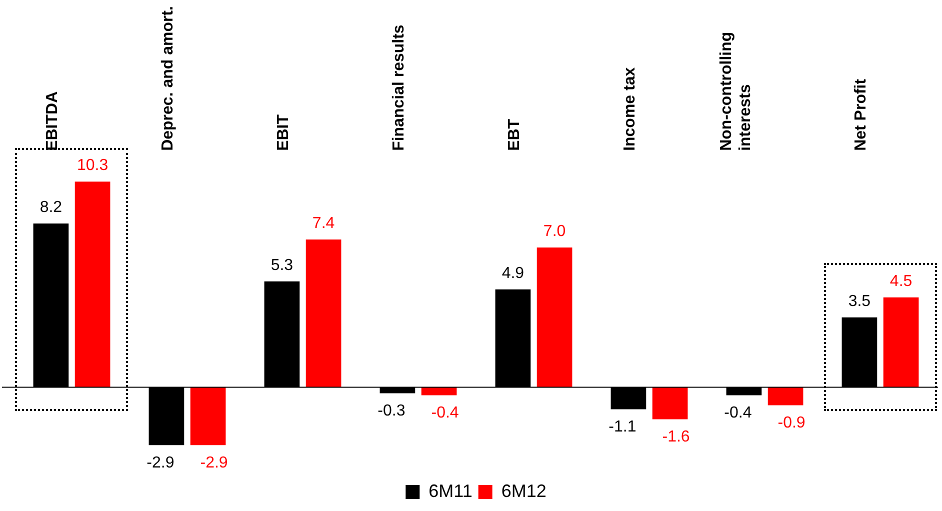  I want to click on x-tick-label: EBITDA, so click(52, 120).